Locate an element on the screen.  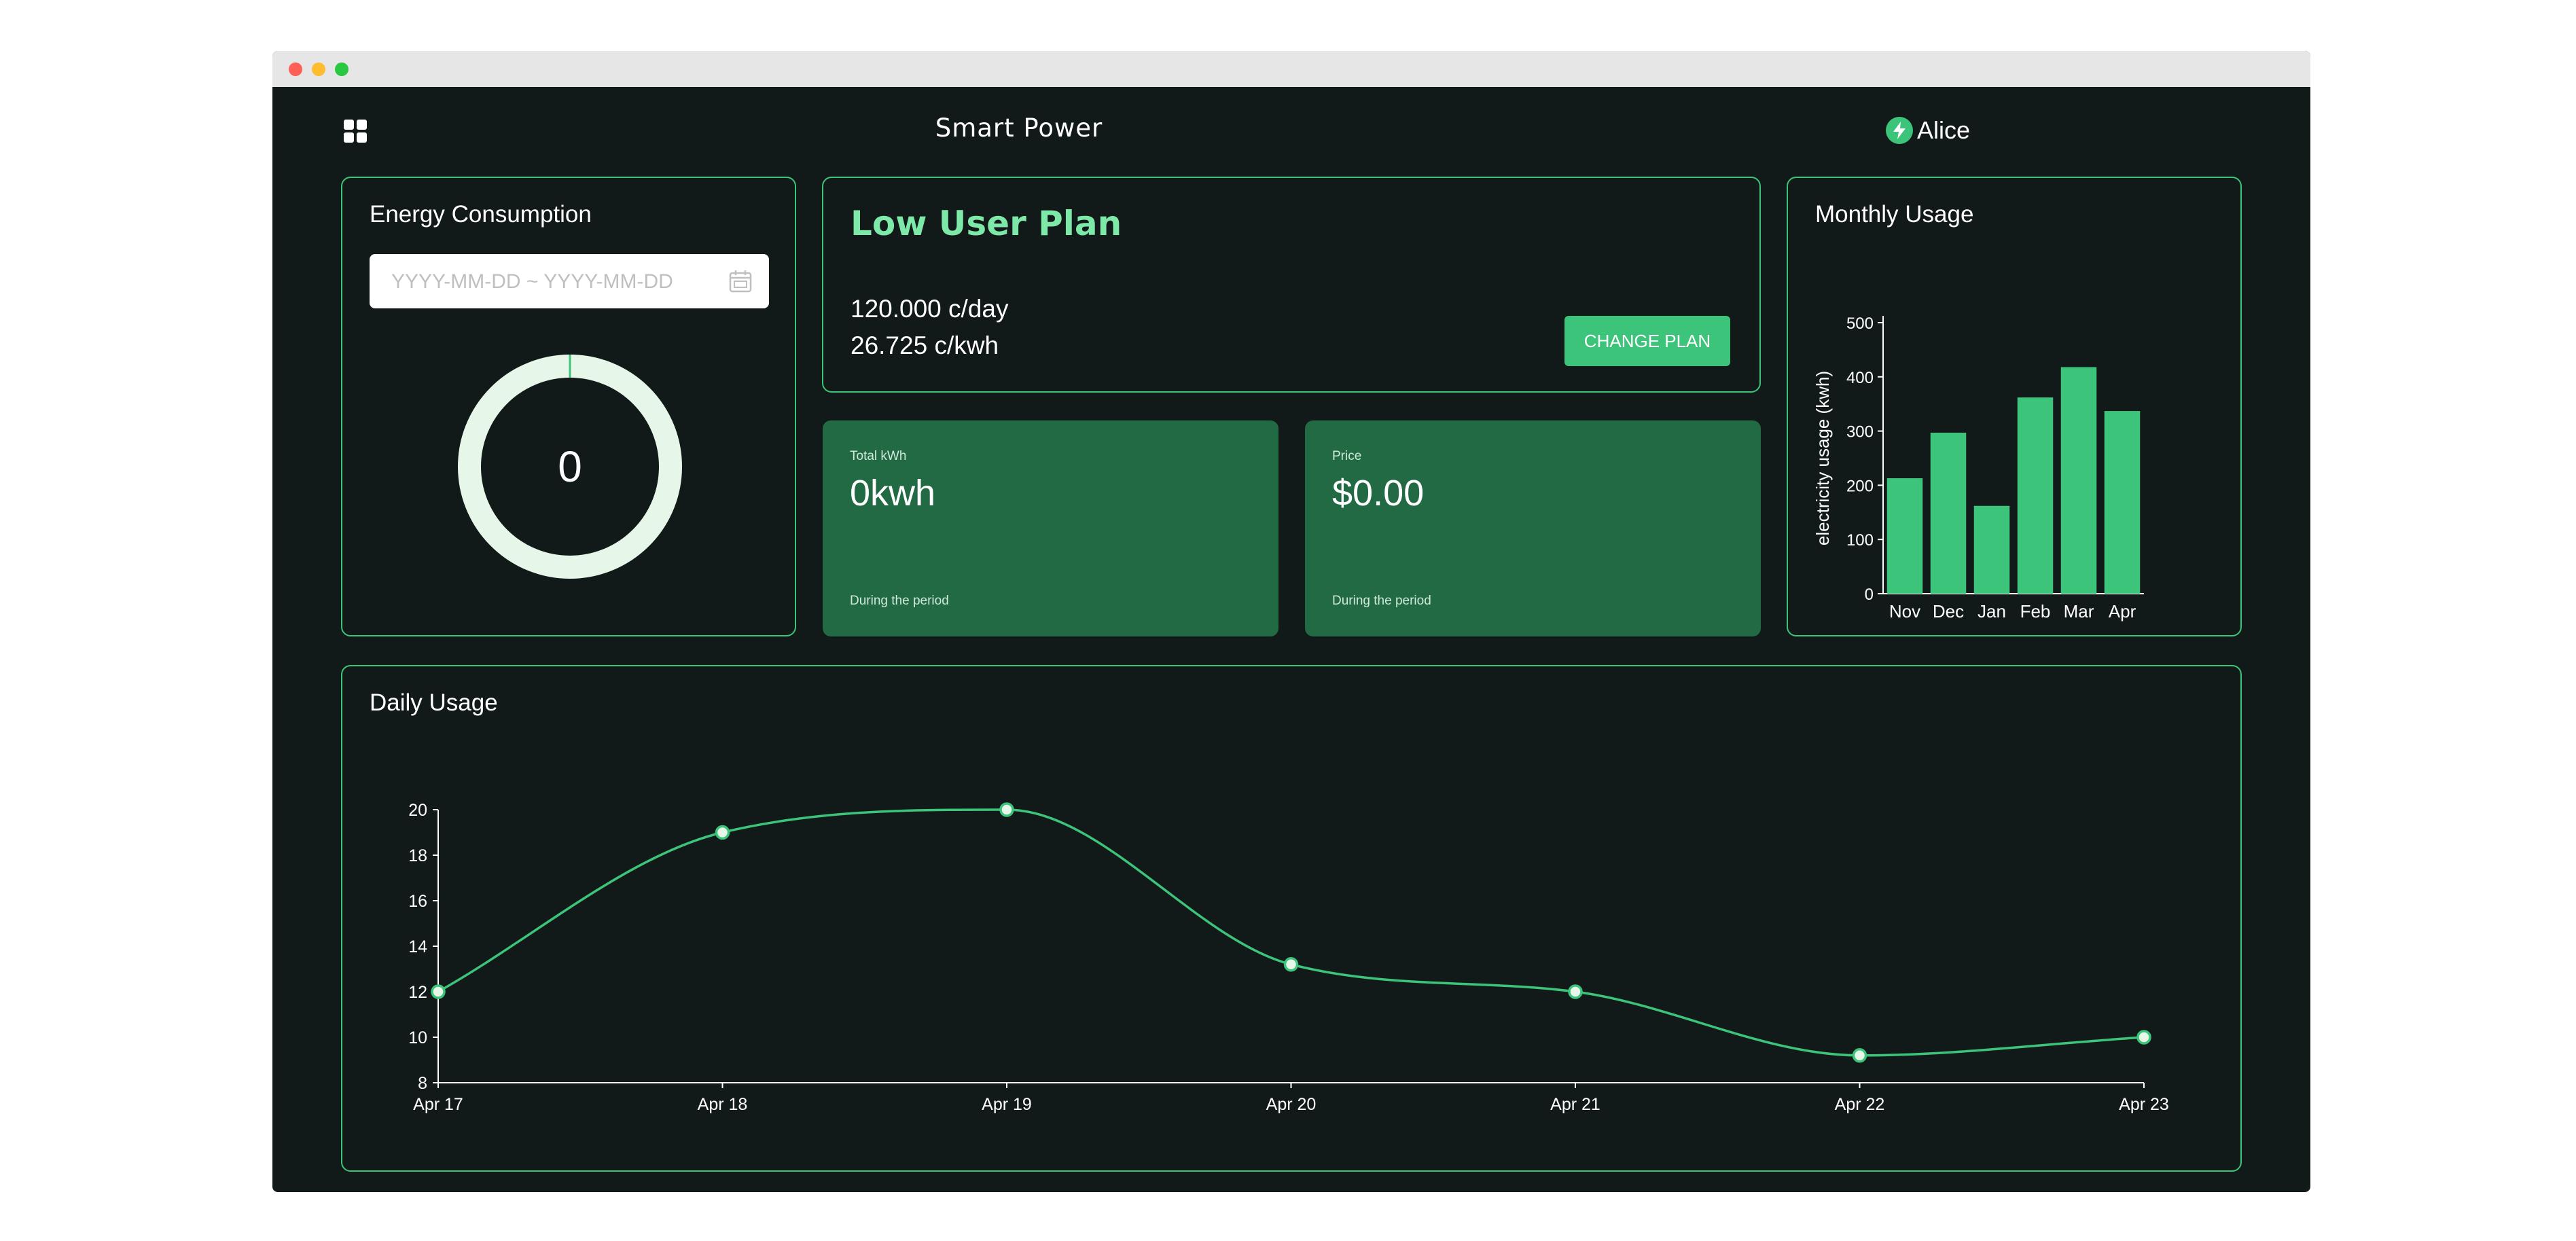
maximize-window-button is located at coordinates (341, 69).